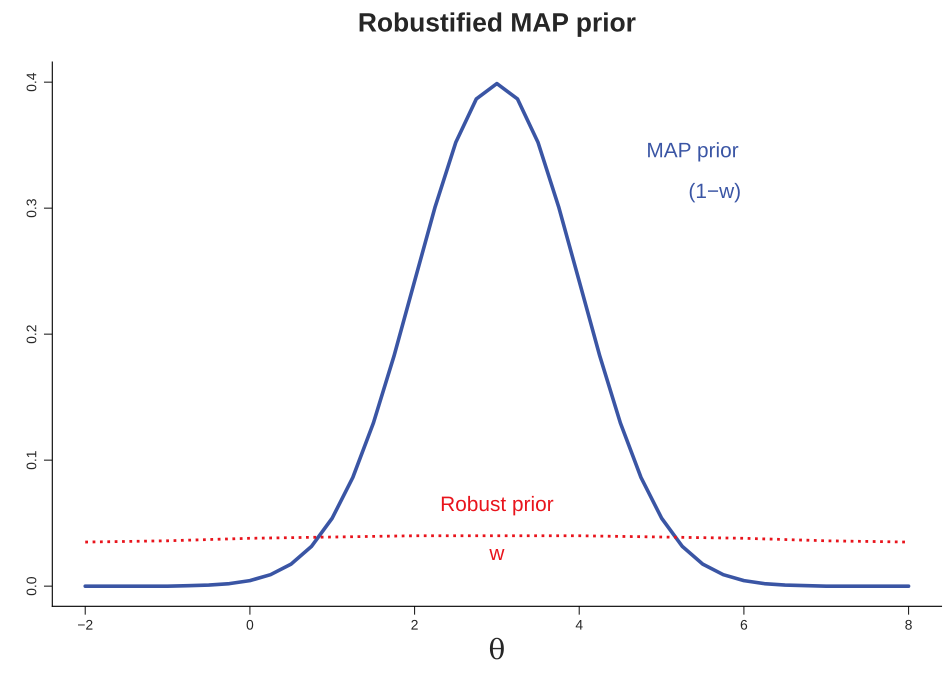  Describe the element at coordinates (31, 586) in the screenshot. I see `y-tick-label: 0.0` at that location.